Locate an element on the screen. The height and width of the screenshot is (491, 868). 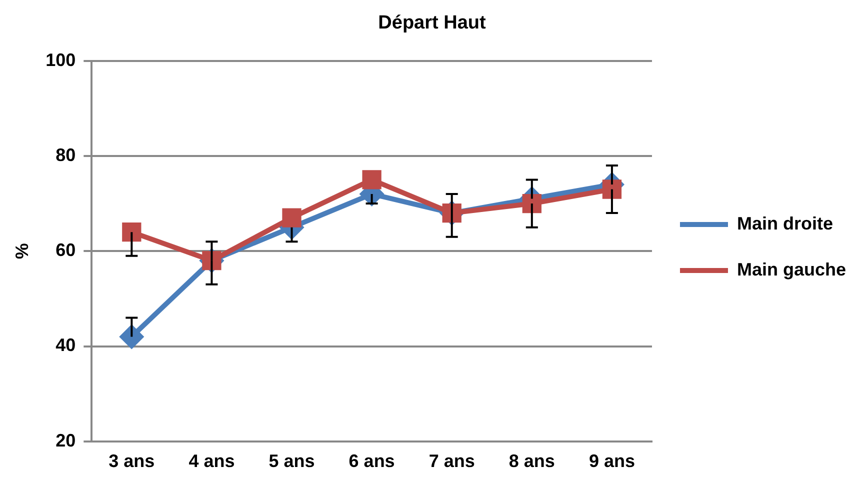
x-tick-label: 7 ans is located at coordinates (451, 461).